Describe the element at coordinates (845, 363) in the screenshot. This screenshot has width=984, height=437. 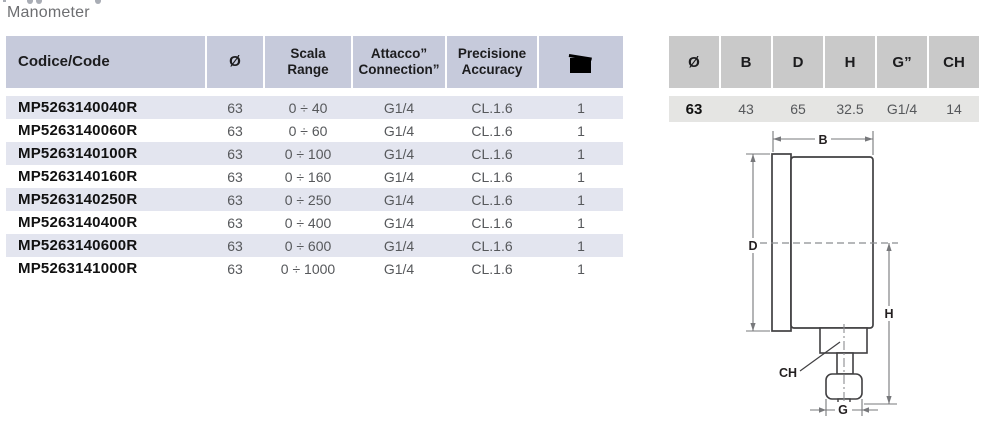
I see `stem-stub` at that location.